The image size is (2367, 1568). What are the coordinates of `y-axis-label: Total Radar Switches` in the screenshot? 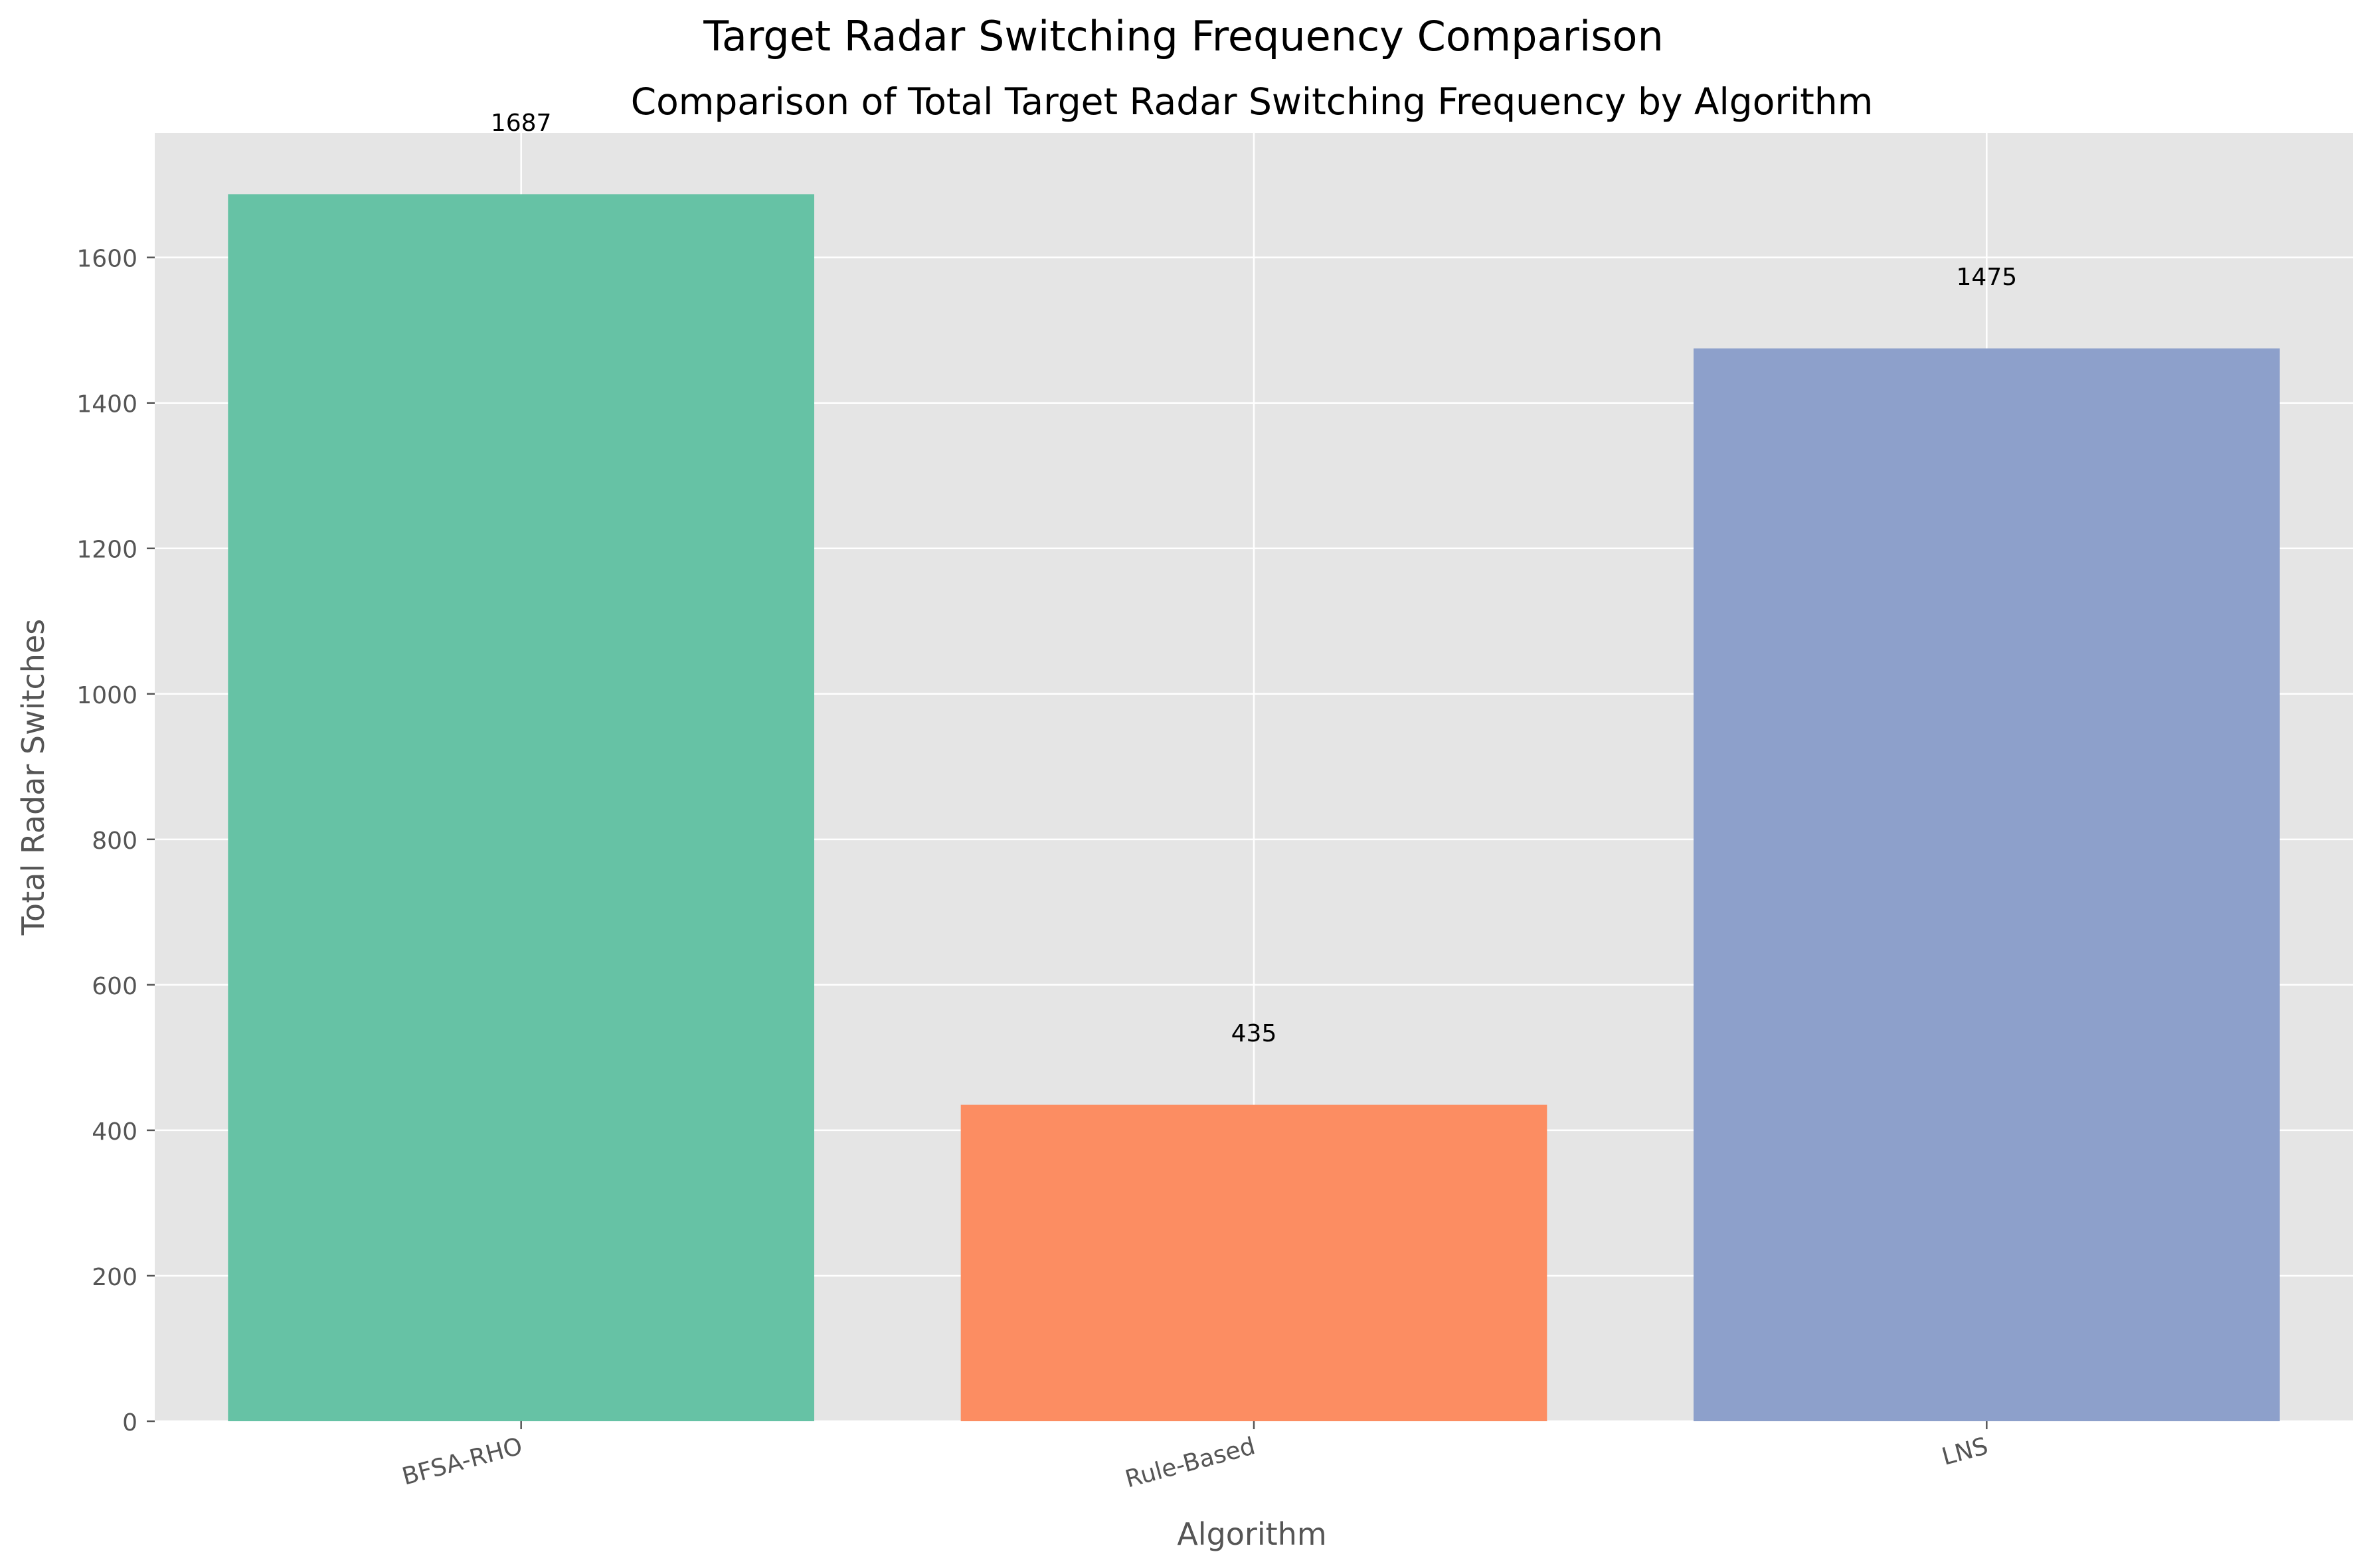 It's located at (33, 777).